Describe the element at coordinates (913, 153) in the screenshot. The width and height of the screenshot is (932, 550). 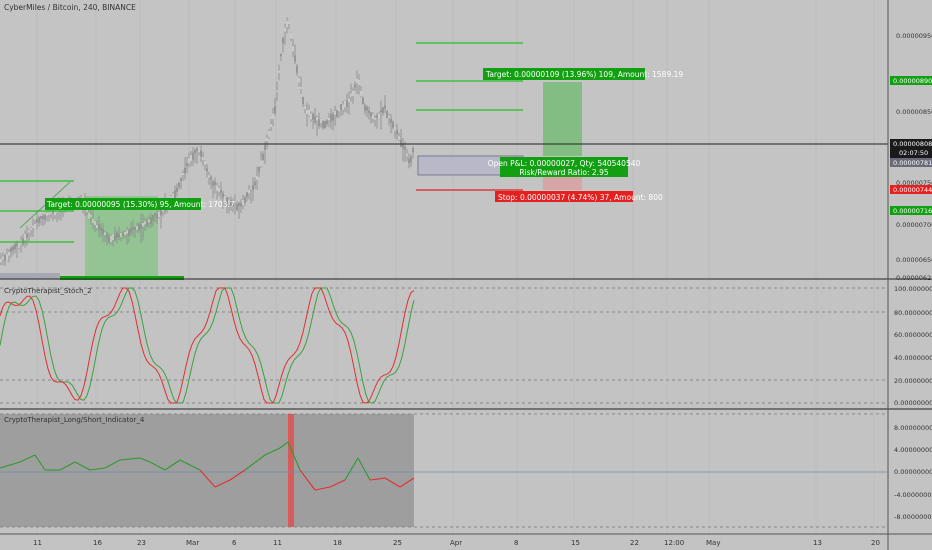
I see `countdown-text: 02:07:50` at that location.